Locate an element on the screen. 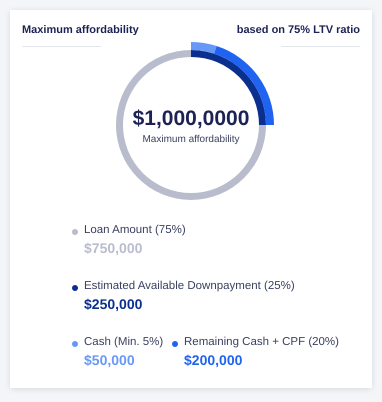 The image size is (382, 402). text: Maximum affordability is located at coordinates (191, 139).